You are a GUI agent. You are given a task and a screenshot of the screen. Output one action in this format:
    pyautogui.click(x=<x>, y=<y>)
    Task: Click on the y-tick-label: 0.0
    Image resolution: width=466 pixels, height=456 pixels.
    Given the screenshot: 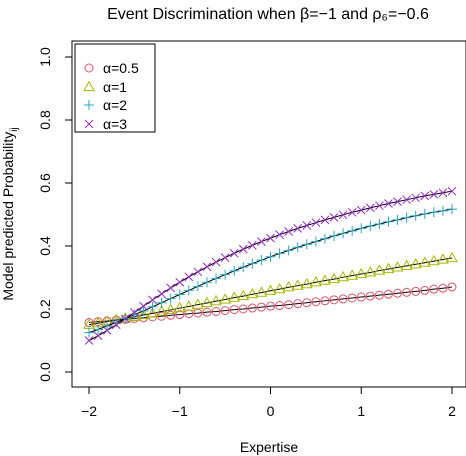 What is the action you would take?
    pyautogui.click(x=45, y=372)
    